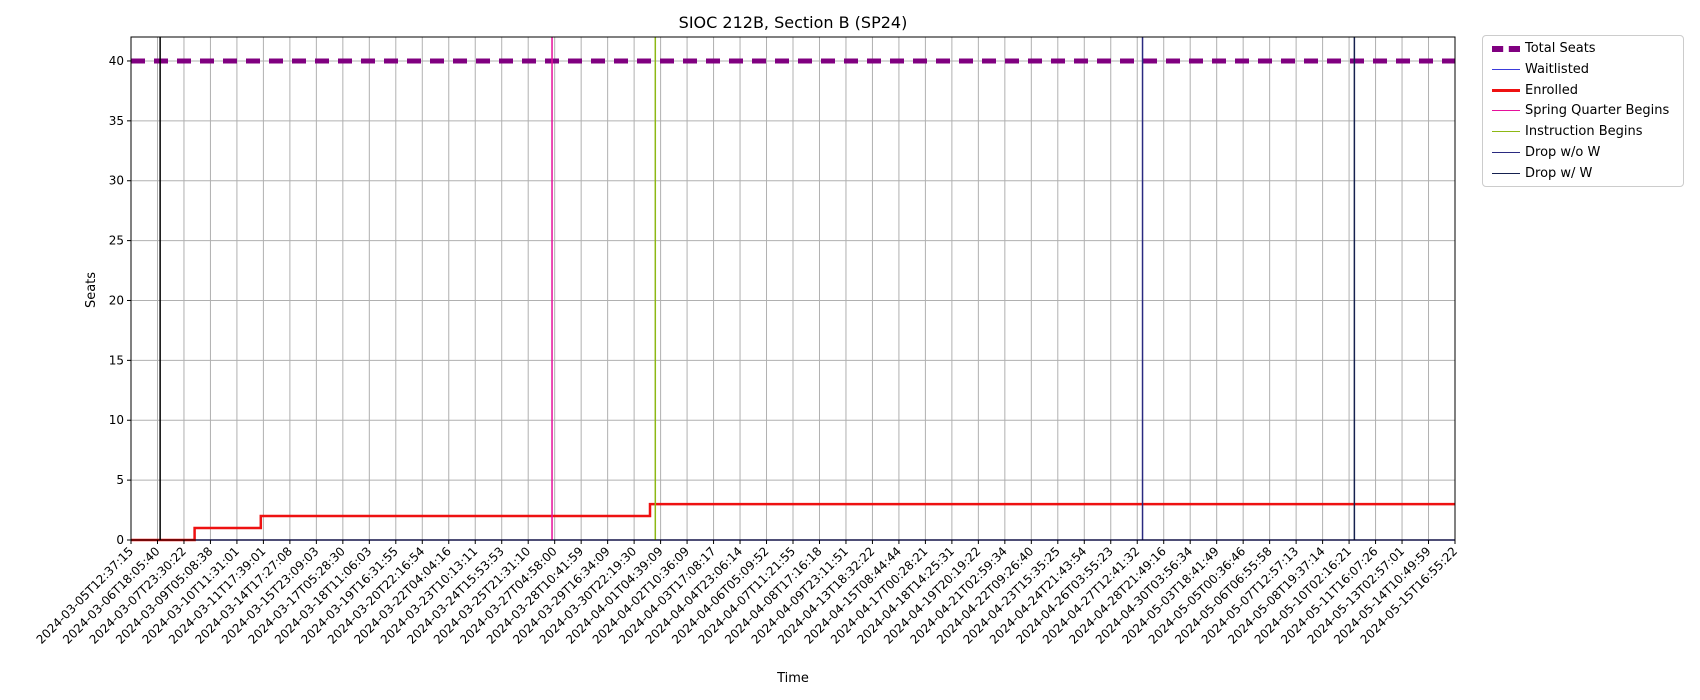  Describe the element at coordinates (792, 678) in the screenshot. I see `x-axis-label: Time` at that location.